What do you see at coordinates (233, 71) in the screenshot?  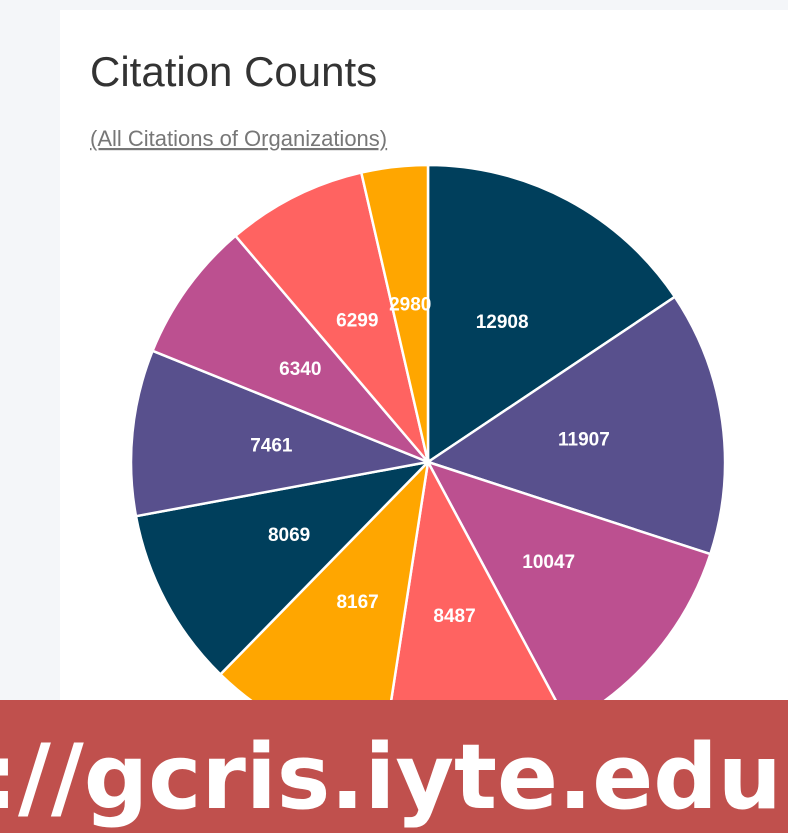 I see `card-title: Citation Counts` at bounding box center [233, 71].